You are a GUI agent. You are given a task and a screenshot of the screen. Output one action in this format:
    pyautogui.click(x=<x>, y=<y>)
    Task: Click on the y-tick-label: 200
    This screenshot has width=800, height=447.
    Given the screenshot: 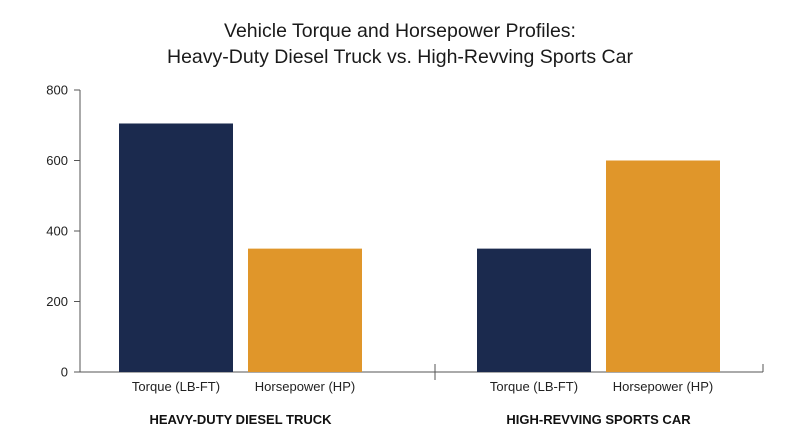 What is the action you would take?
    pyautogui.click(x=57, y=301)
    